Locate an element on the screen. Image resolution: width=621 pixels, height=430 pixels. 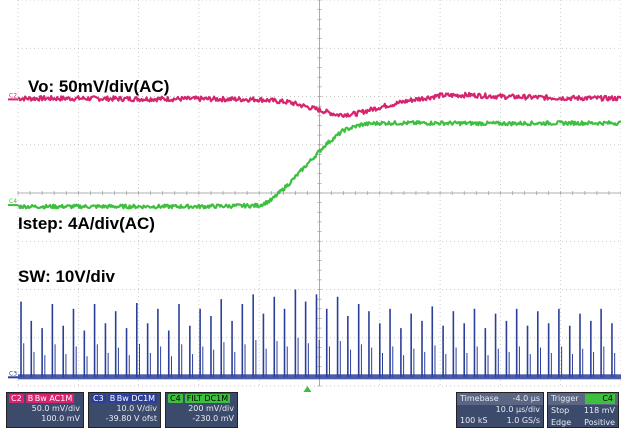
channel-marker-label: C3 is located at coordinates (13, 373).